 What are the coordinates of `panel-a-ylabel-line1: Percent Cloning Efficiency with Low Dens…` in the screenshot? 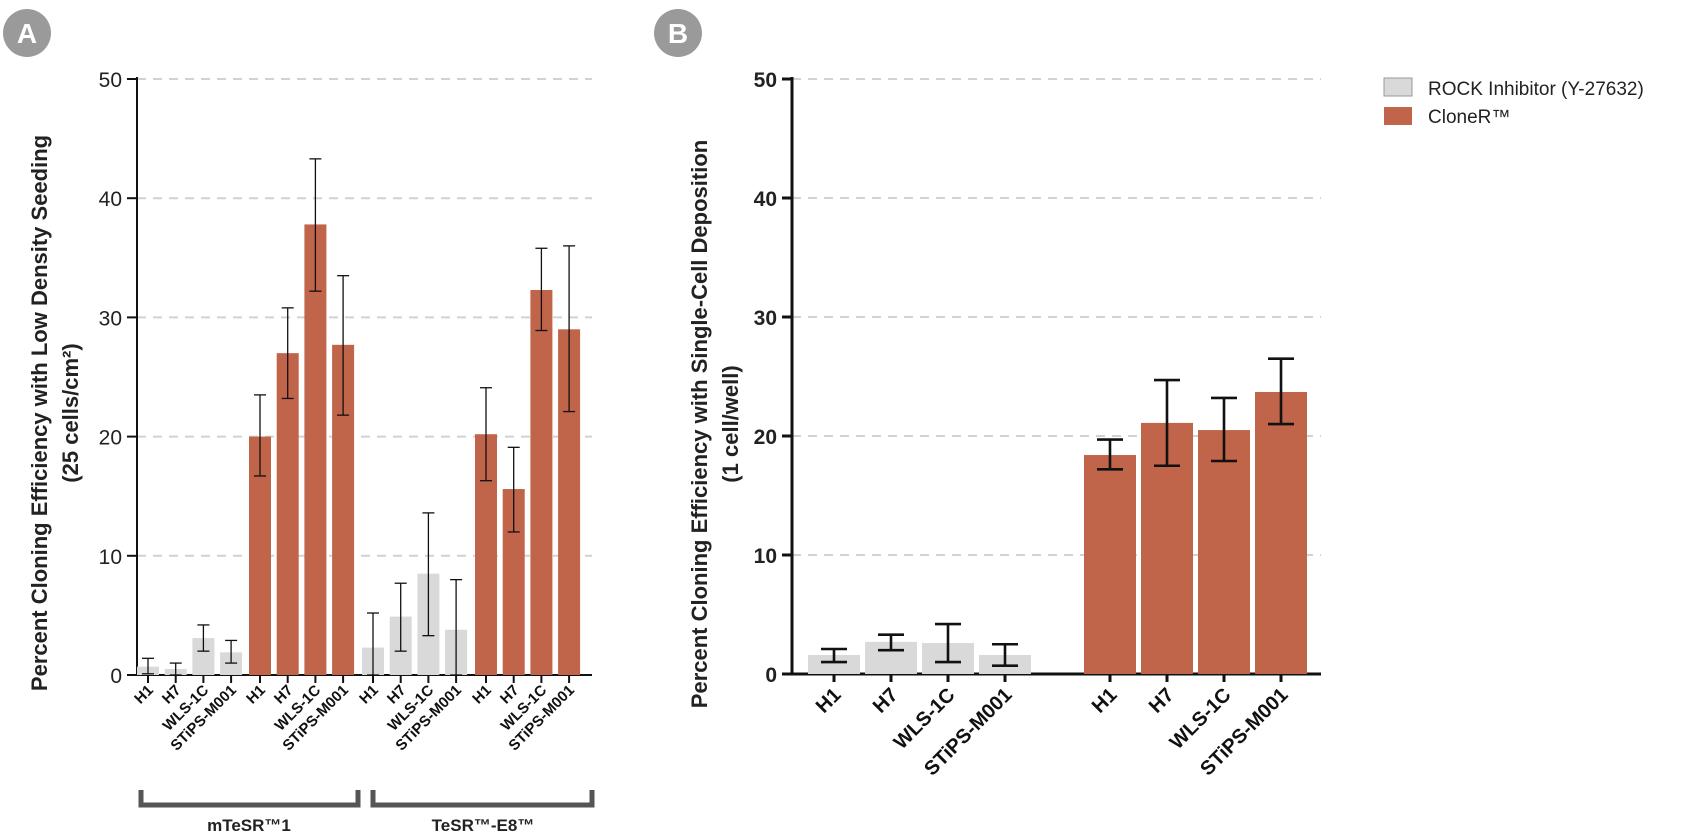 It's located at (39, 413).